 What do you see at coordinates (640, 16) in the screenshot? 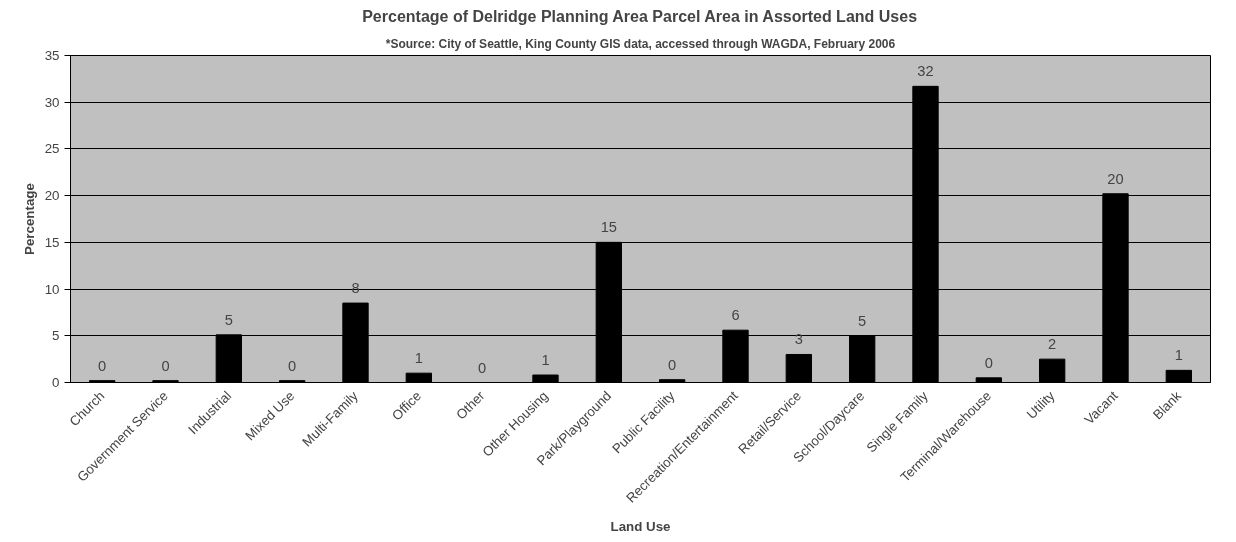
I see `chart-title: Percentage of Delridge Planning Area Parcel Area in Assorted Land Uses` at bounding box center [640, 16].